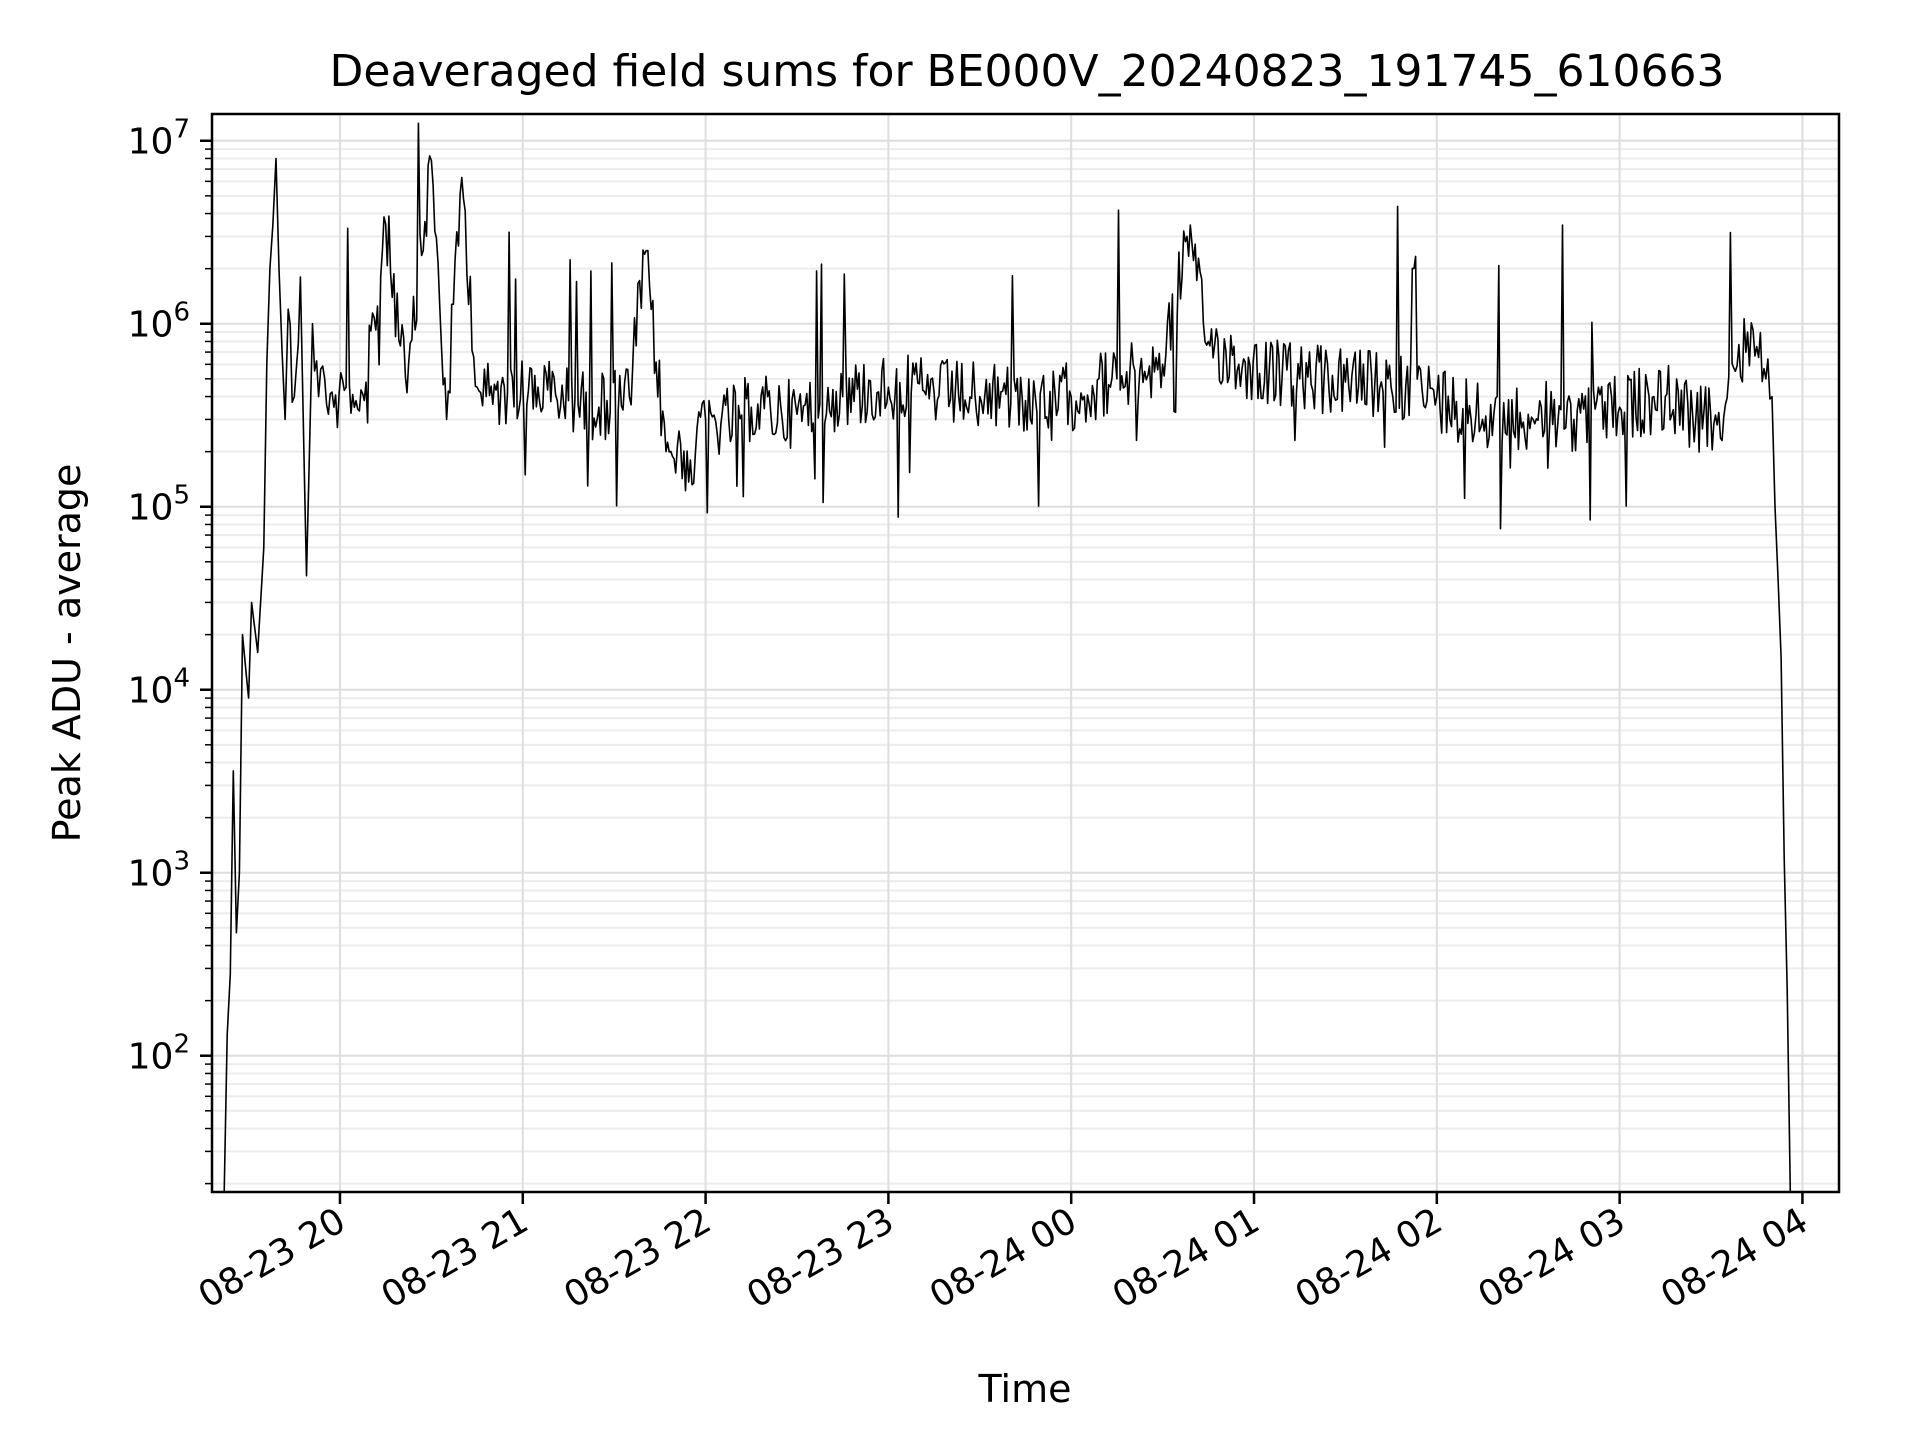  I want to click on x-tick-label: 08-23 22, so click(637, 1258).